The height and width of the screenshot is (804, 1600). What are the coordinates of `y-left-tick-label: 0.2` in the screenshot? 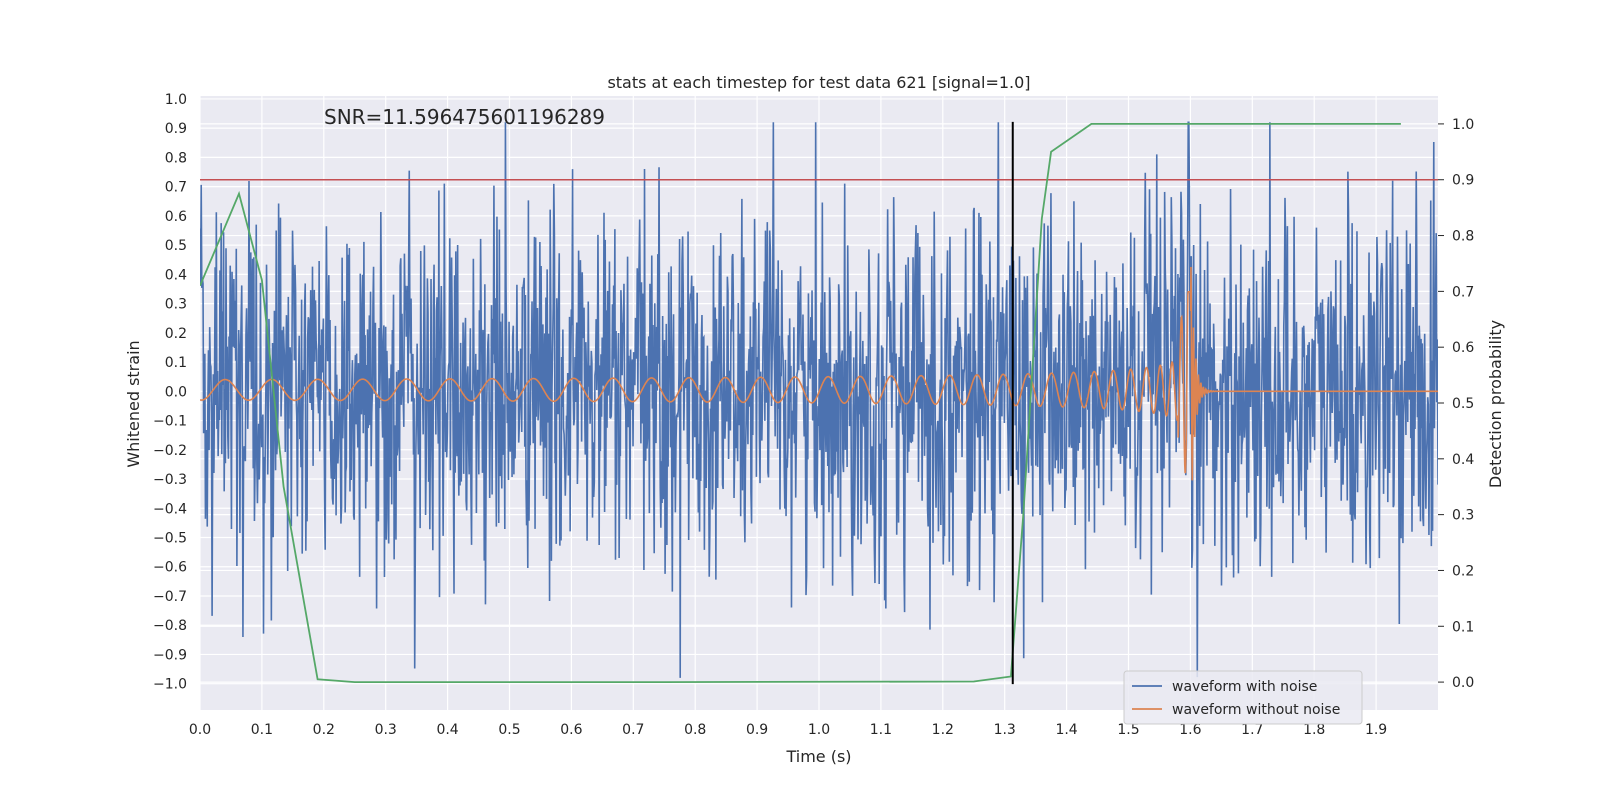 It's located at (176, 334).